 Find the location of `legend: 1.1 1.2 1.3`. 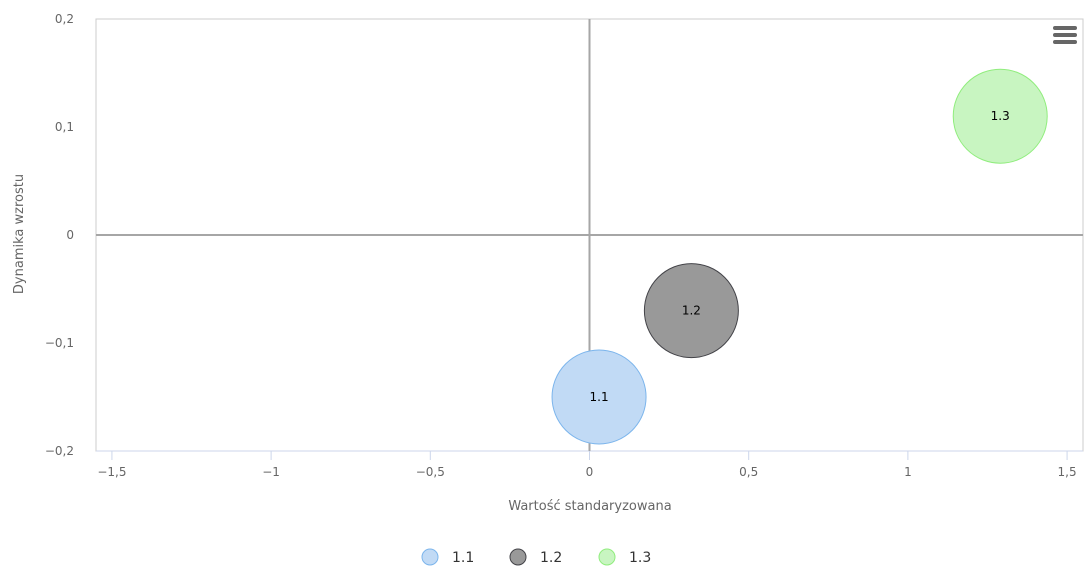

legend: 1.1 1.2 1.3 is located at coordinates (536, 557).